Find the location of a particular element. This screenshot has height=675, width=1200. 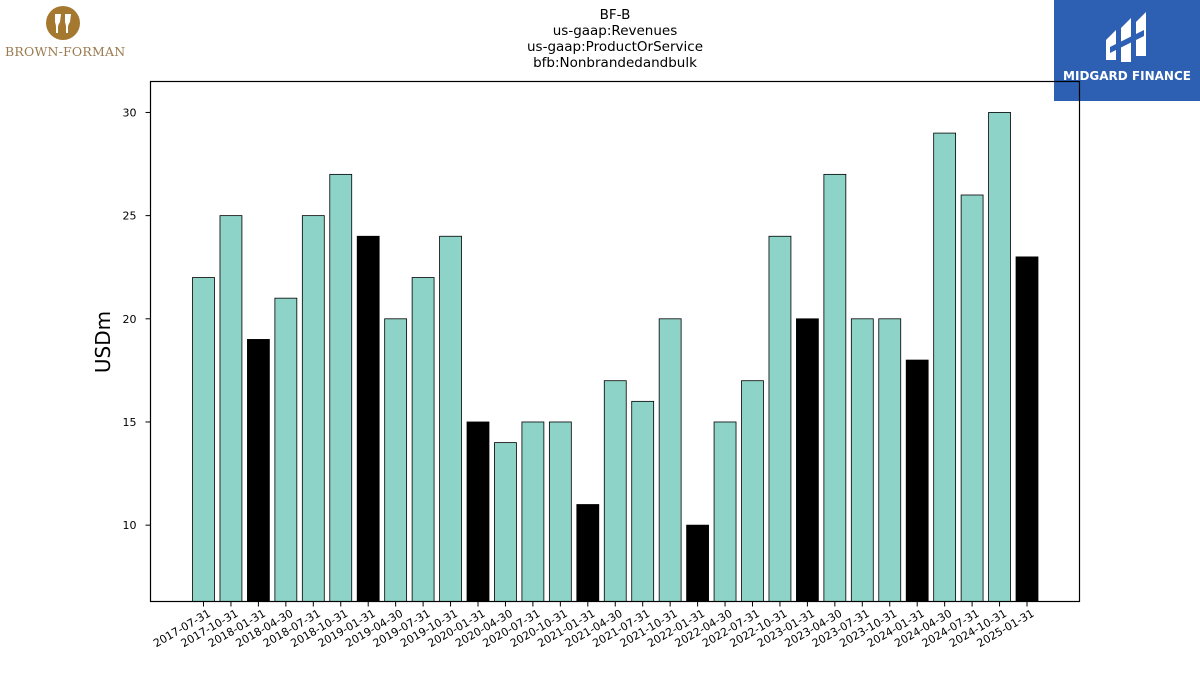

title-line-metric: us-gaap:Revenues is located at coordinates (615, 31).